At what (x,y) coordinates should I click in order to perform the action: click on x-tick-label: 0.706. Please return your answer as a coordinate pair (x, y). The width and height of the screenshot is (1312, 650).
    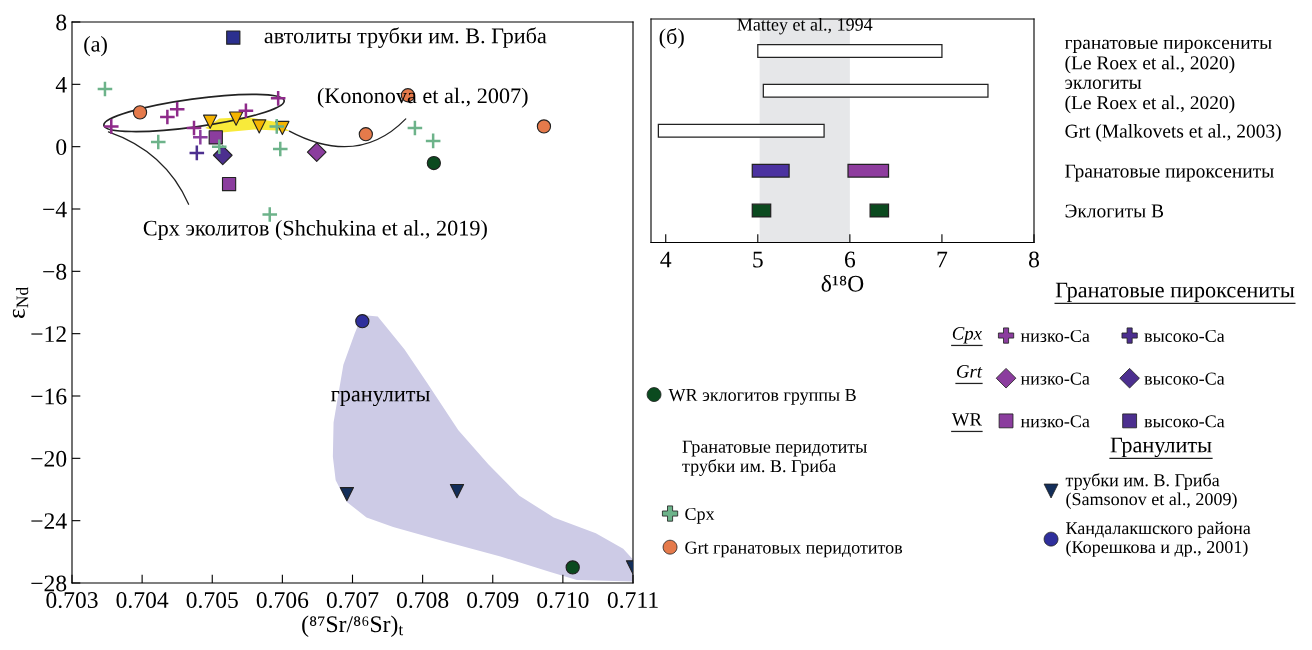
    Looking at the image, I should click on (282, 600).